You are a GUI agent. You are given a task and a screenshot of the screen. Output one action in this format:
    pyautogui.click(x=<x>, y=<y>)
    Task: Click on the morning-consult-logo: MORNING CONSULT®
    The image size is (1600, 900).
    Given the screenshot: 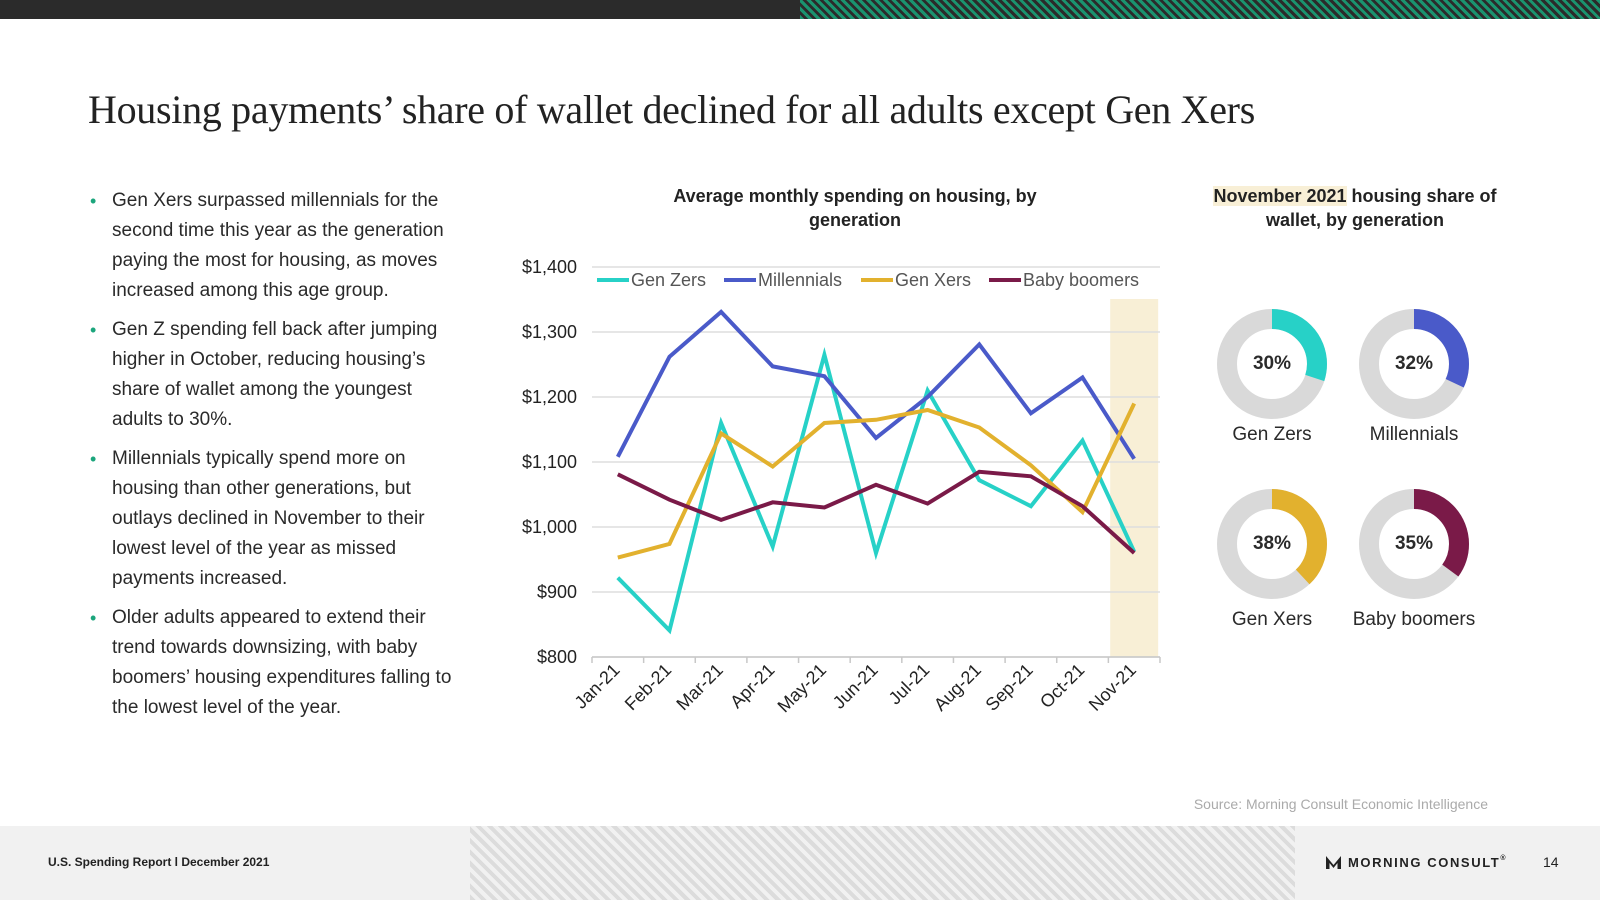 What is the action you would take?
    pyautogui.click(x=1416, y=862)
    